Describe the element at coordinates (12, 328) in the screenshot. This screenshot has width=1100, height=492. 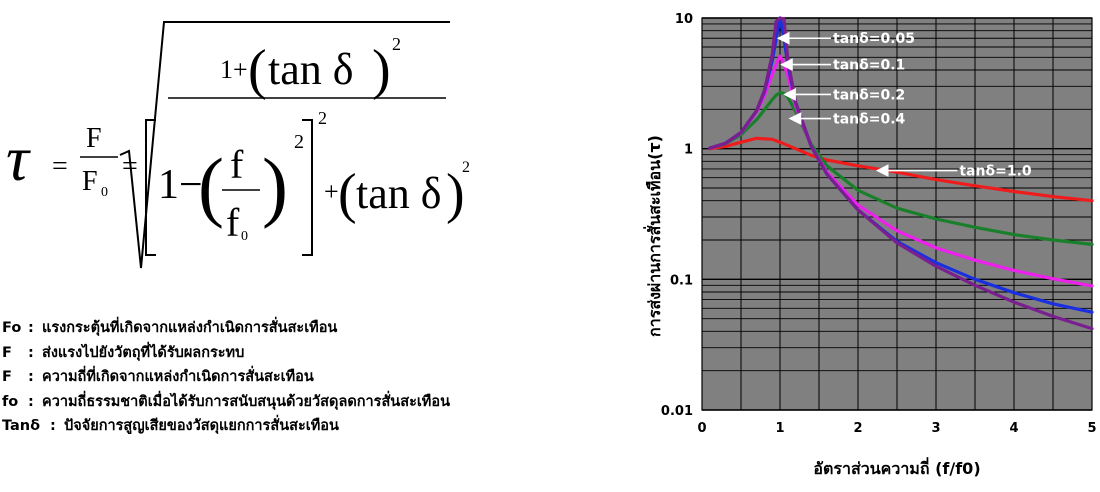
I see `legend-symbol: Fo` at that location.